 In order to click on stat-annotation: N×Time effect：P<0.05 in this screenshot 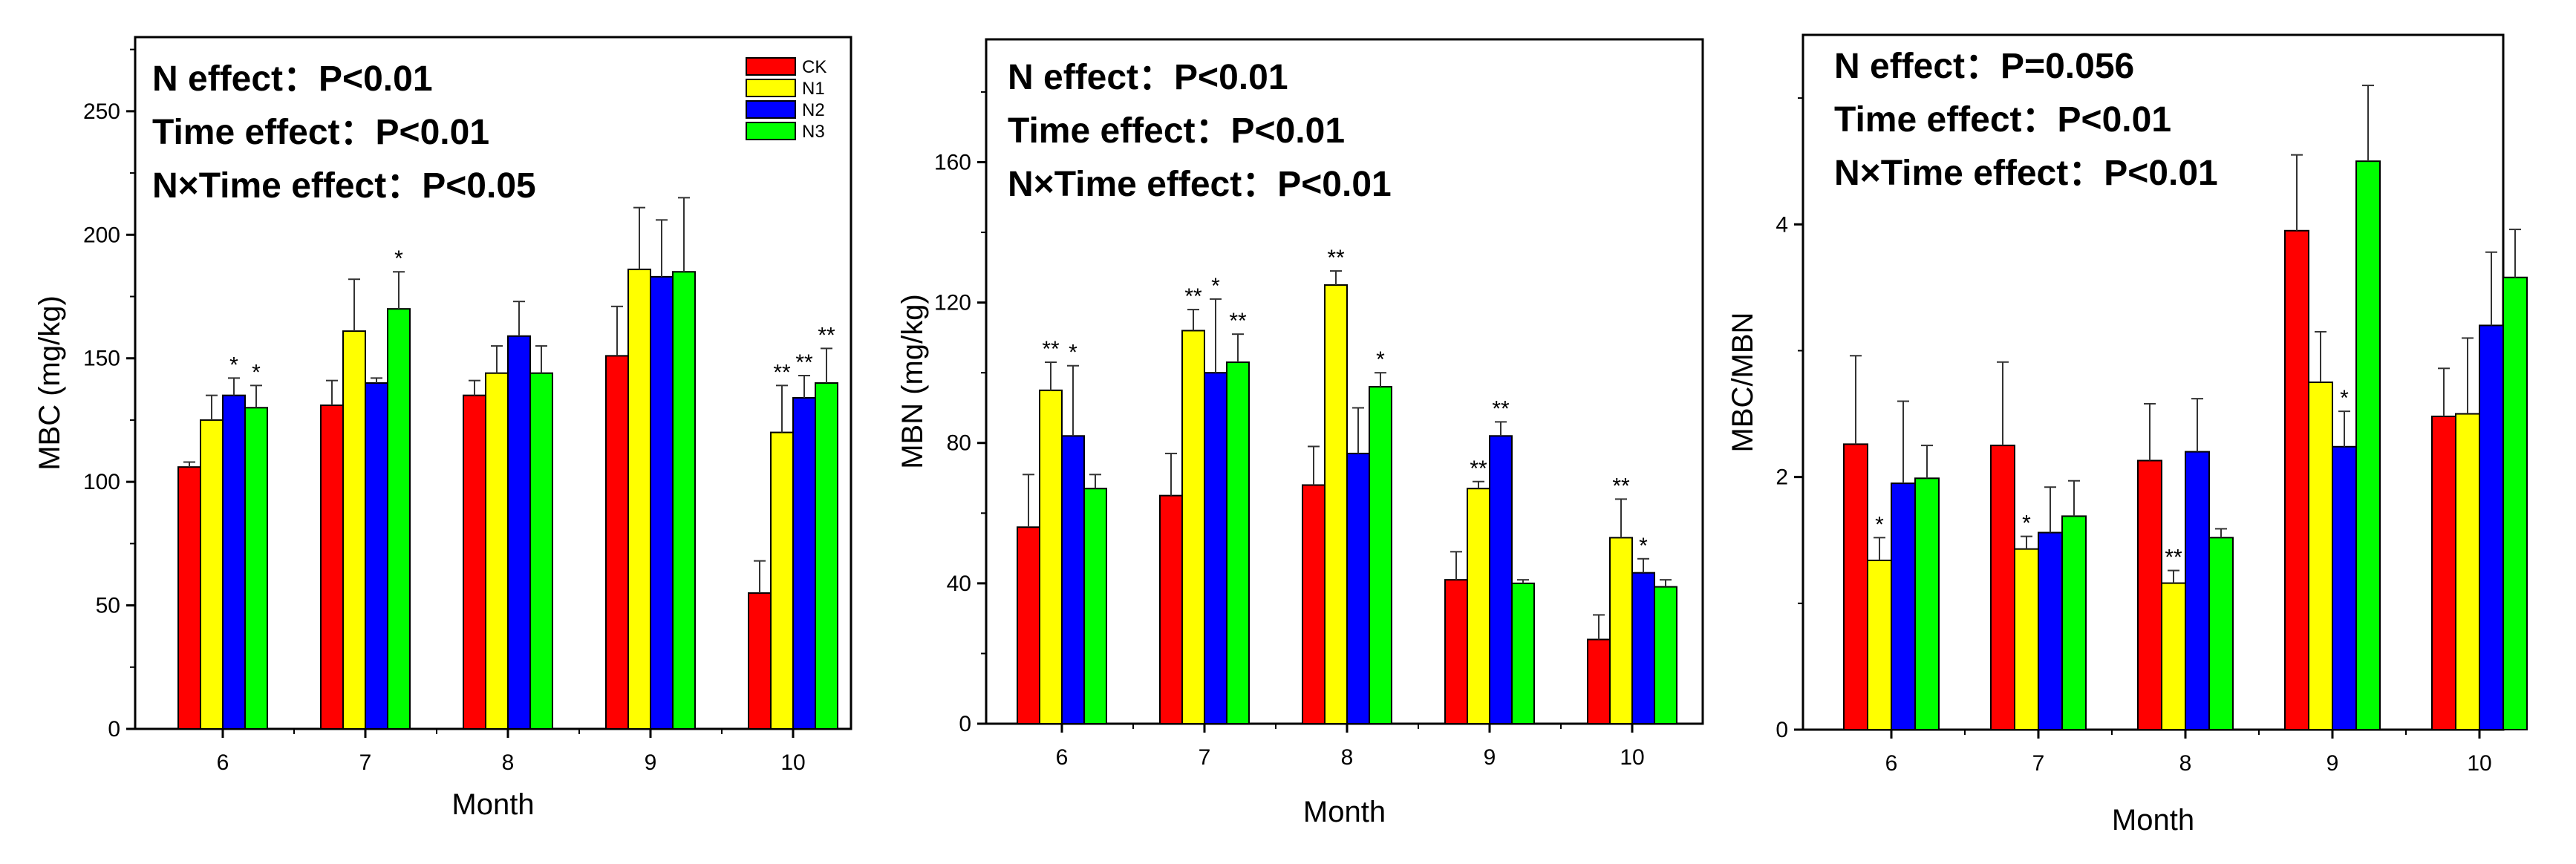, I will do `click(344, 186)`.